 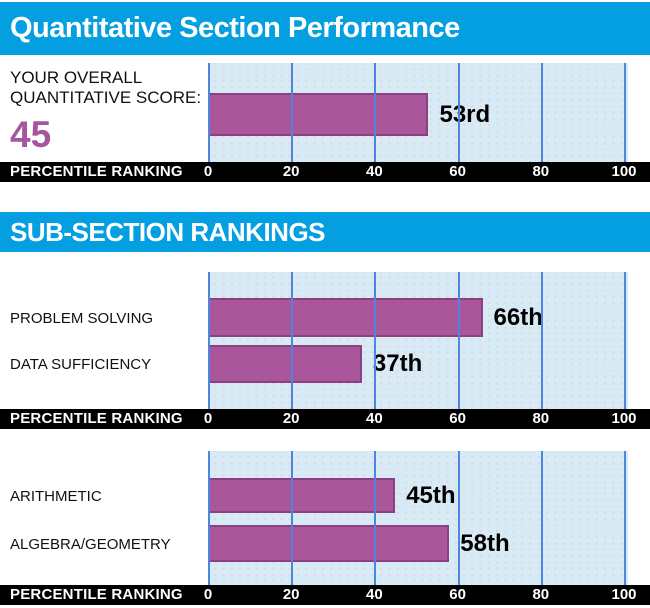 What do you see at coordinates (485, 543) in the screenshot?
I see `value-label-algebra-geometry: 58th` at bounding box center [485, 543].